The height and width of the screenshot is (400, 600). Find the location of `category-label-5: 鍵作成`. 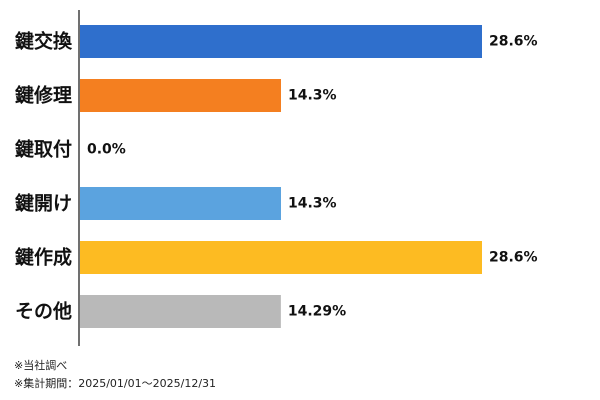

category-label-5: 鍵作成 is located at coordinates (43, 257).